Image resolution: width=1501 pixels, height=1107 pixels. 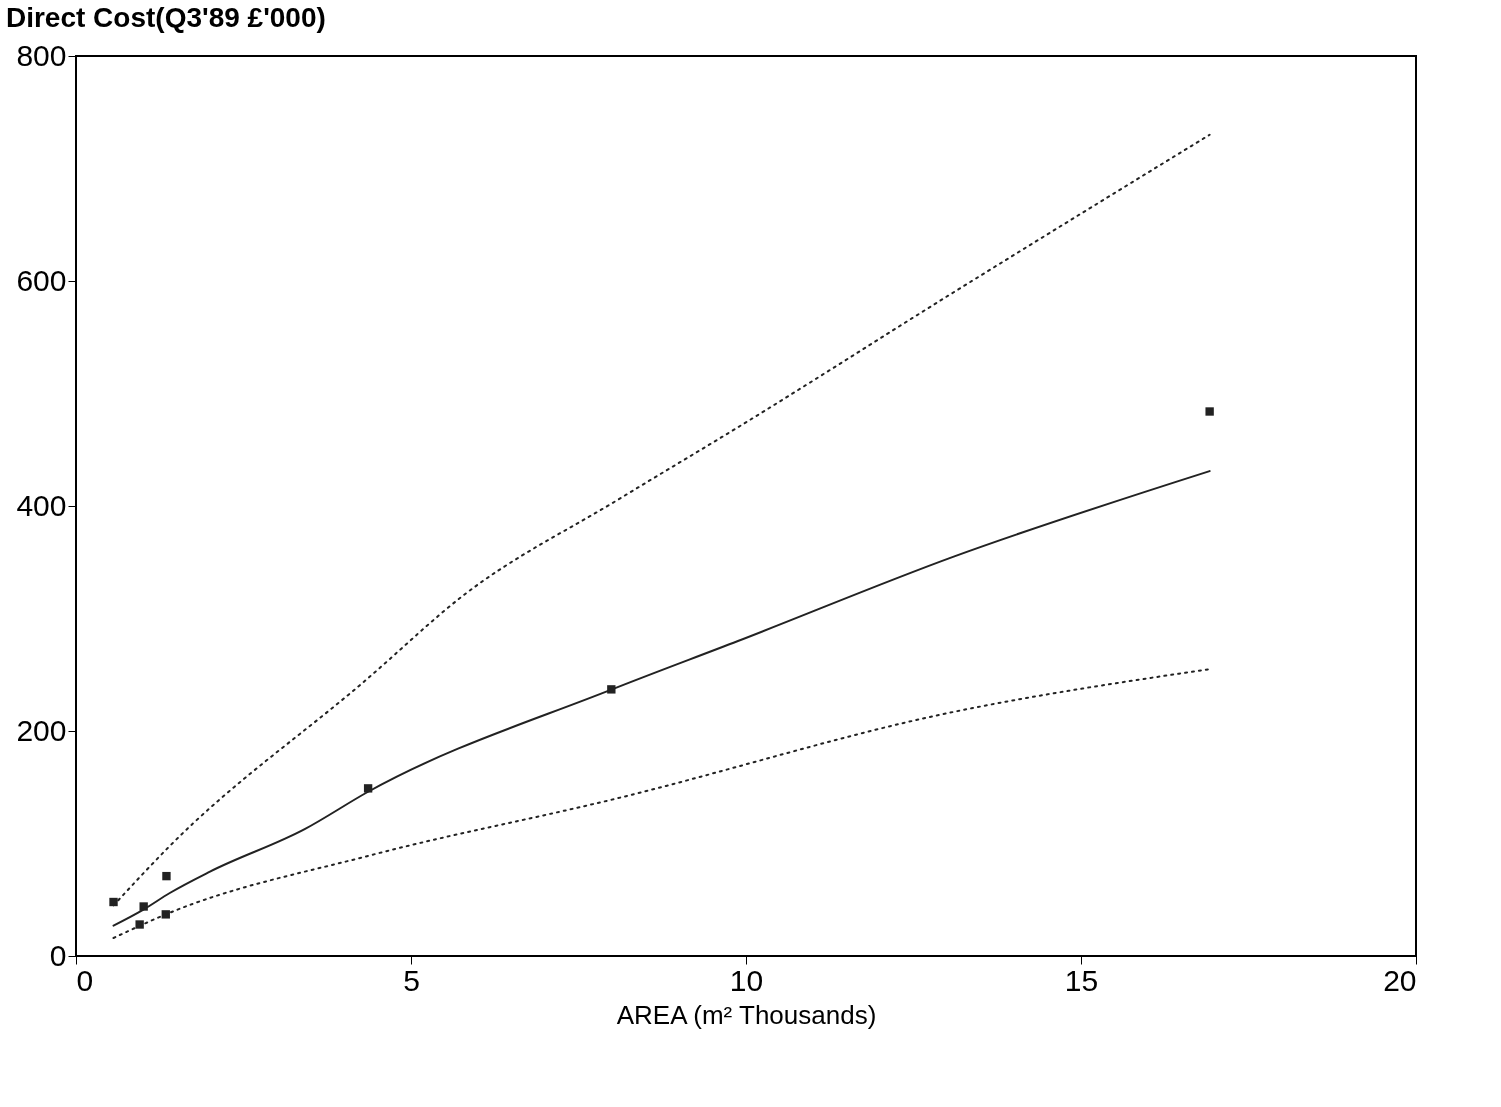 What do you see at coordinates (1400, 980) in the screenshot?
I see `x-tick-label: 20` at bounding box center [1400, 980].